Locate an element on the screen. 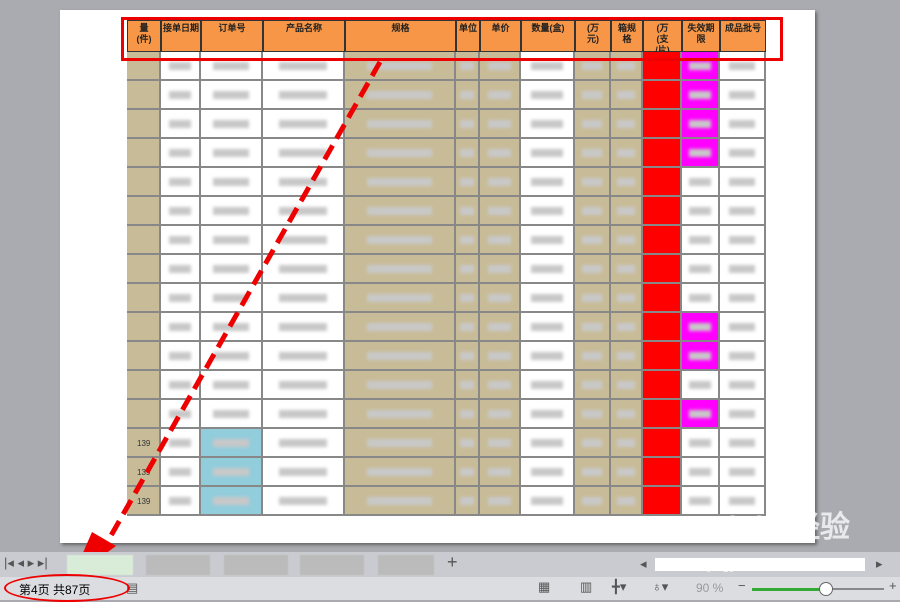 This screenshot has height=602, width=900. column-header: 单价 is located at coordinates (500, 36).